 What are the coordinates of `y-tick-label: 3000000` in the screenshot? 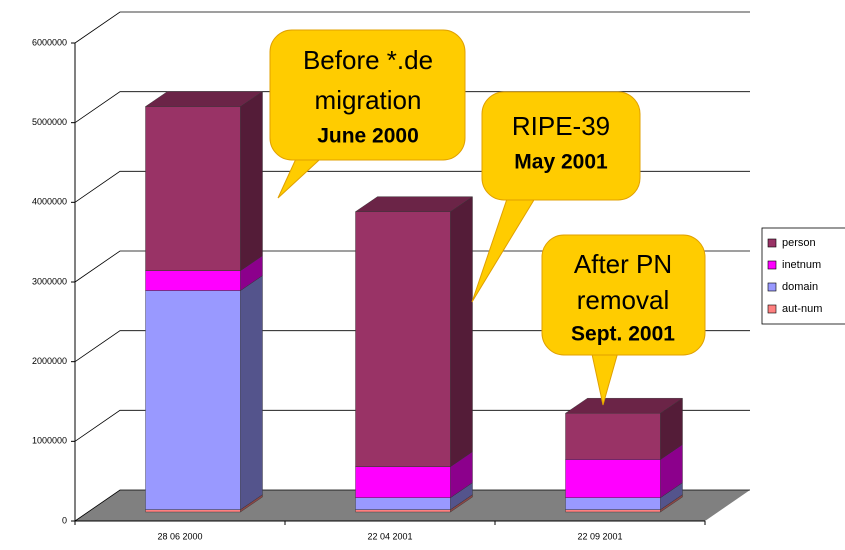 It's located at (49, 281).